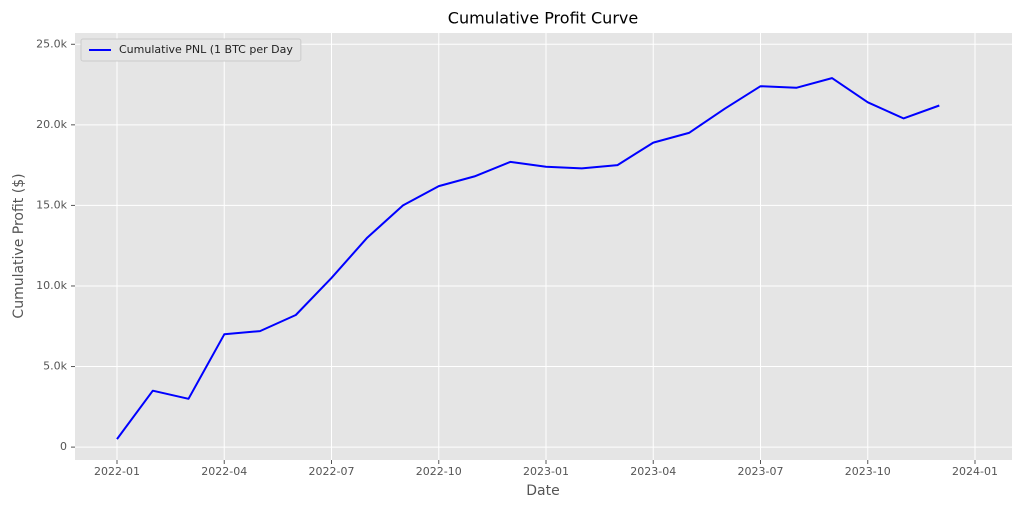  Describe the element at coordinates (542, 491) in the screenshot. I see `x-axis-label: Date` at that location.